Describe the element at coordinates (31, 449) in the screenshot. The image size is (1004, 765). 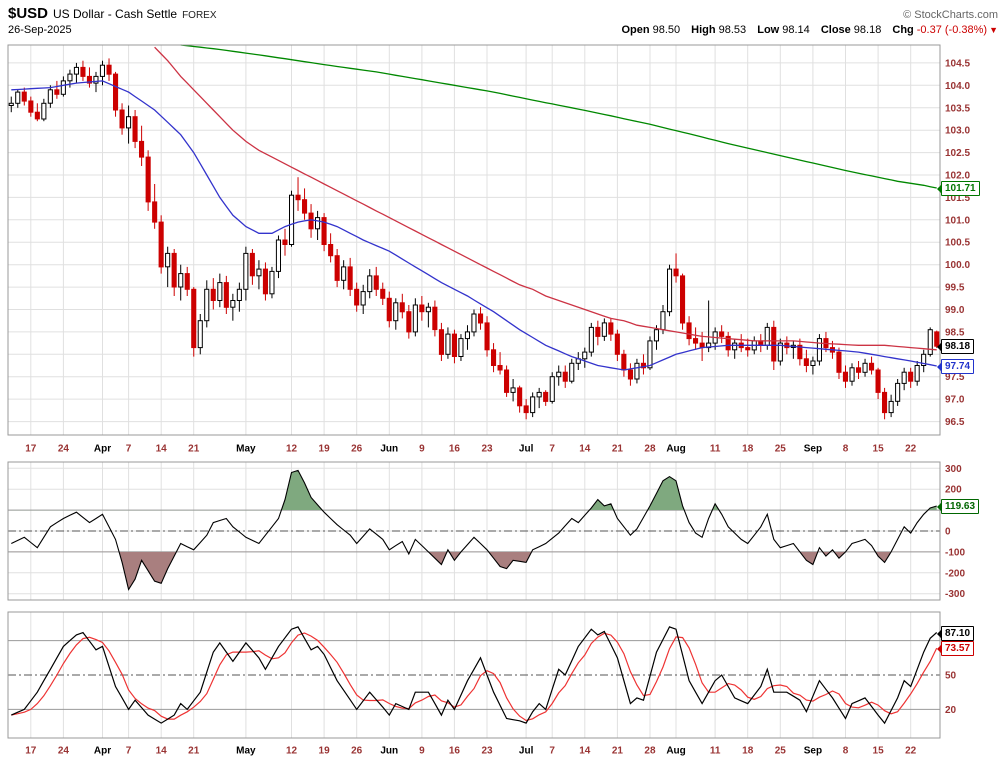
I see `svg-text: 17` at that location.